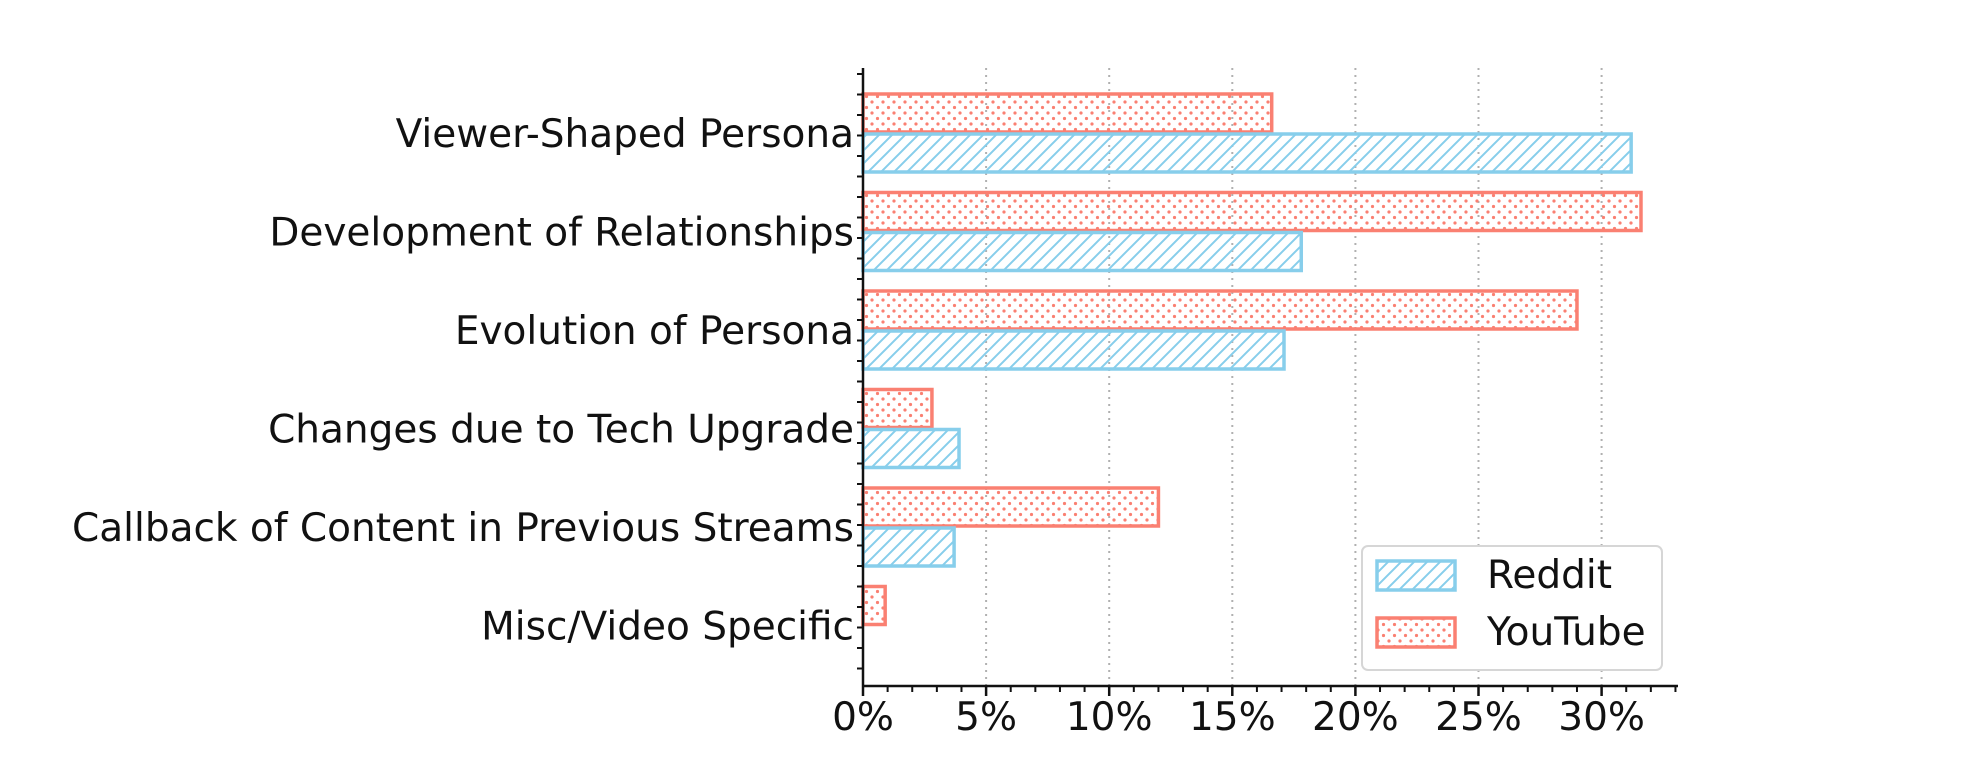  What do you see at coordinates (1416, 575) in the screenshot?
I see `legend-swatch-reddit` at bounding box center [1416, 575].